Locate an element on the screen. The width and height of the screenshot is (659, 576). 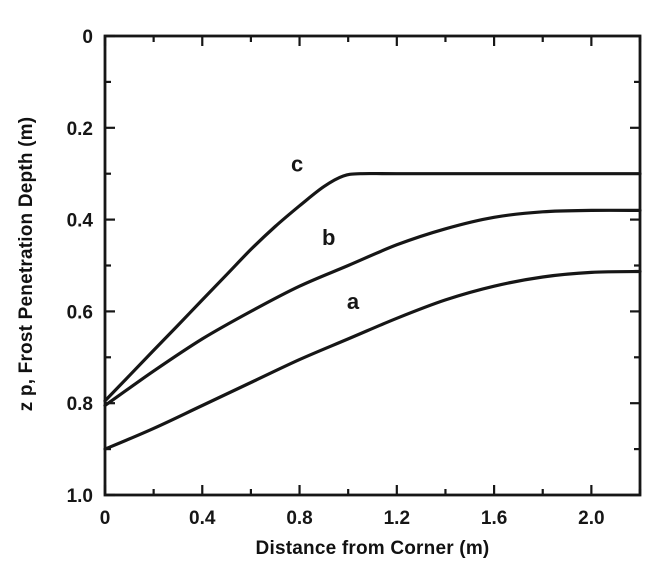
y-tick-label: 0.2 is located at coordinates (80, 129).